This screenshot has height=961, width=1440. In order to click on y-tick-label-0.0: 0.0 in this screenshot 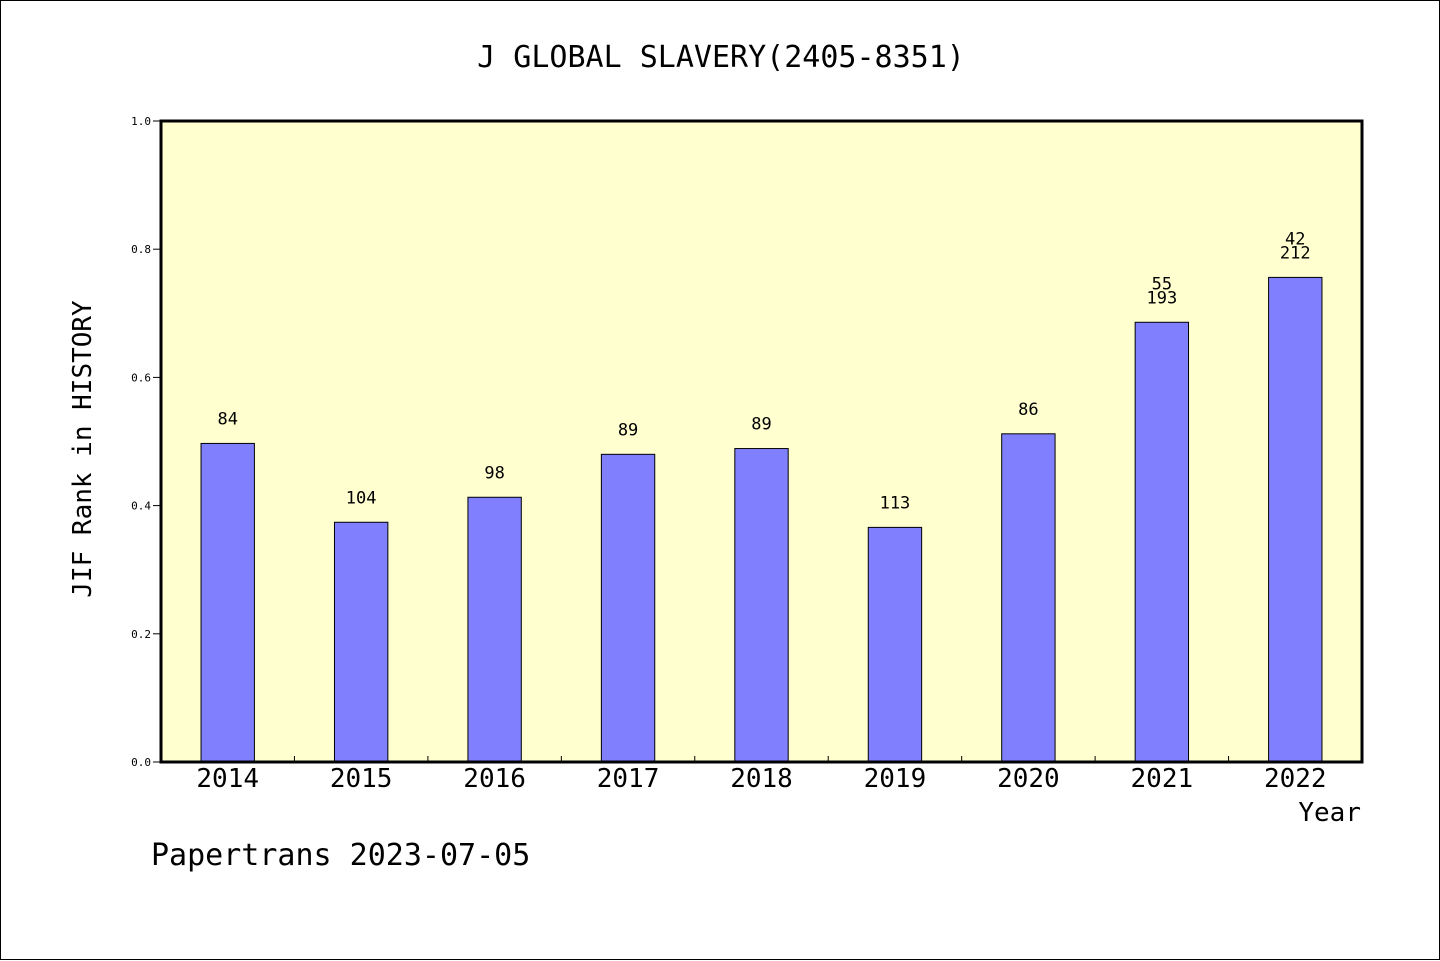, I will do `click(141, 762)`.